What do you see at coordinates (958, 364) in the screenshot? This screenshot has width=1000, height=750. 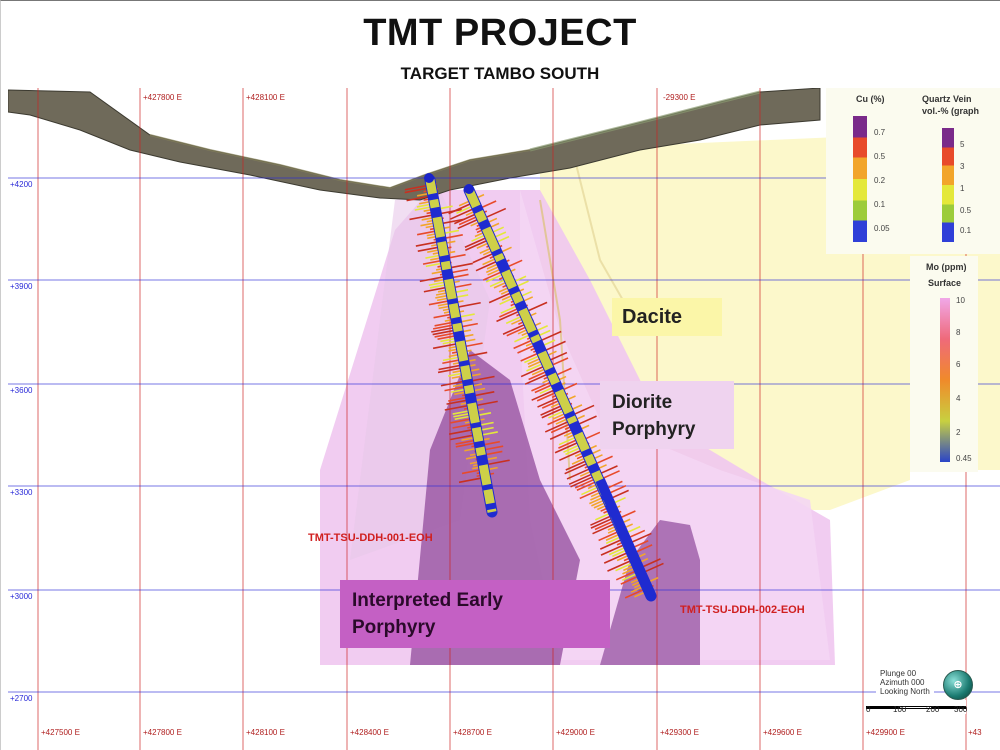 I see `mo-tick-2: 6` at bounding box center [958, 364].